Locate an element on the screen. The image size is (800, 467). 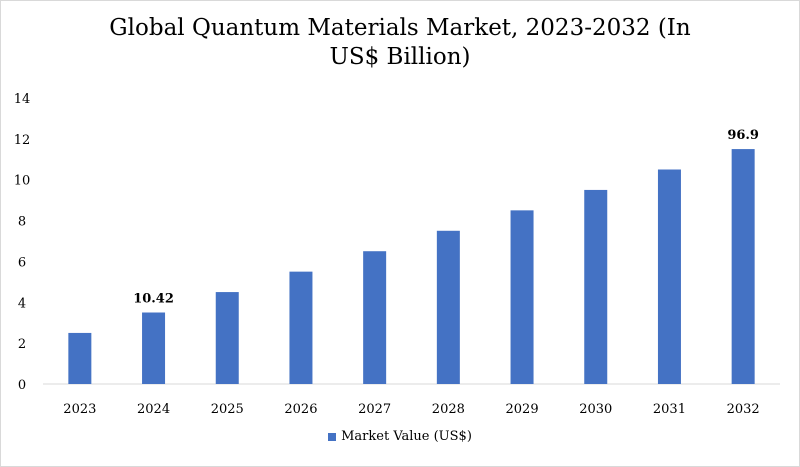
y-tick-label: 4 is located at coordinates (22, 303).